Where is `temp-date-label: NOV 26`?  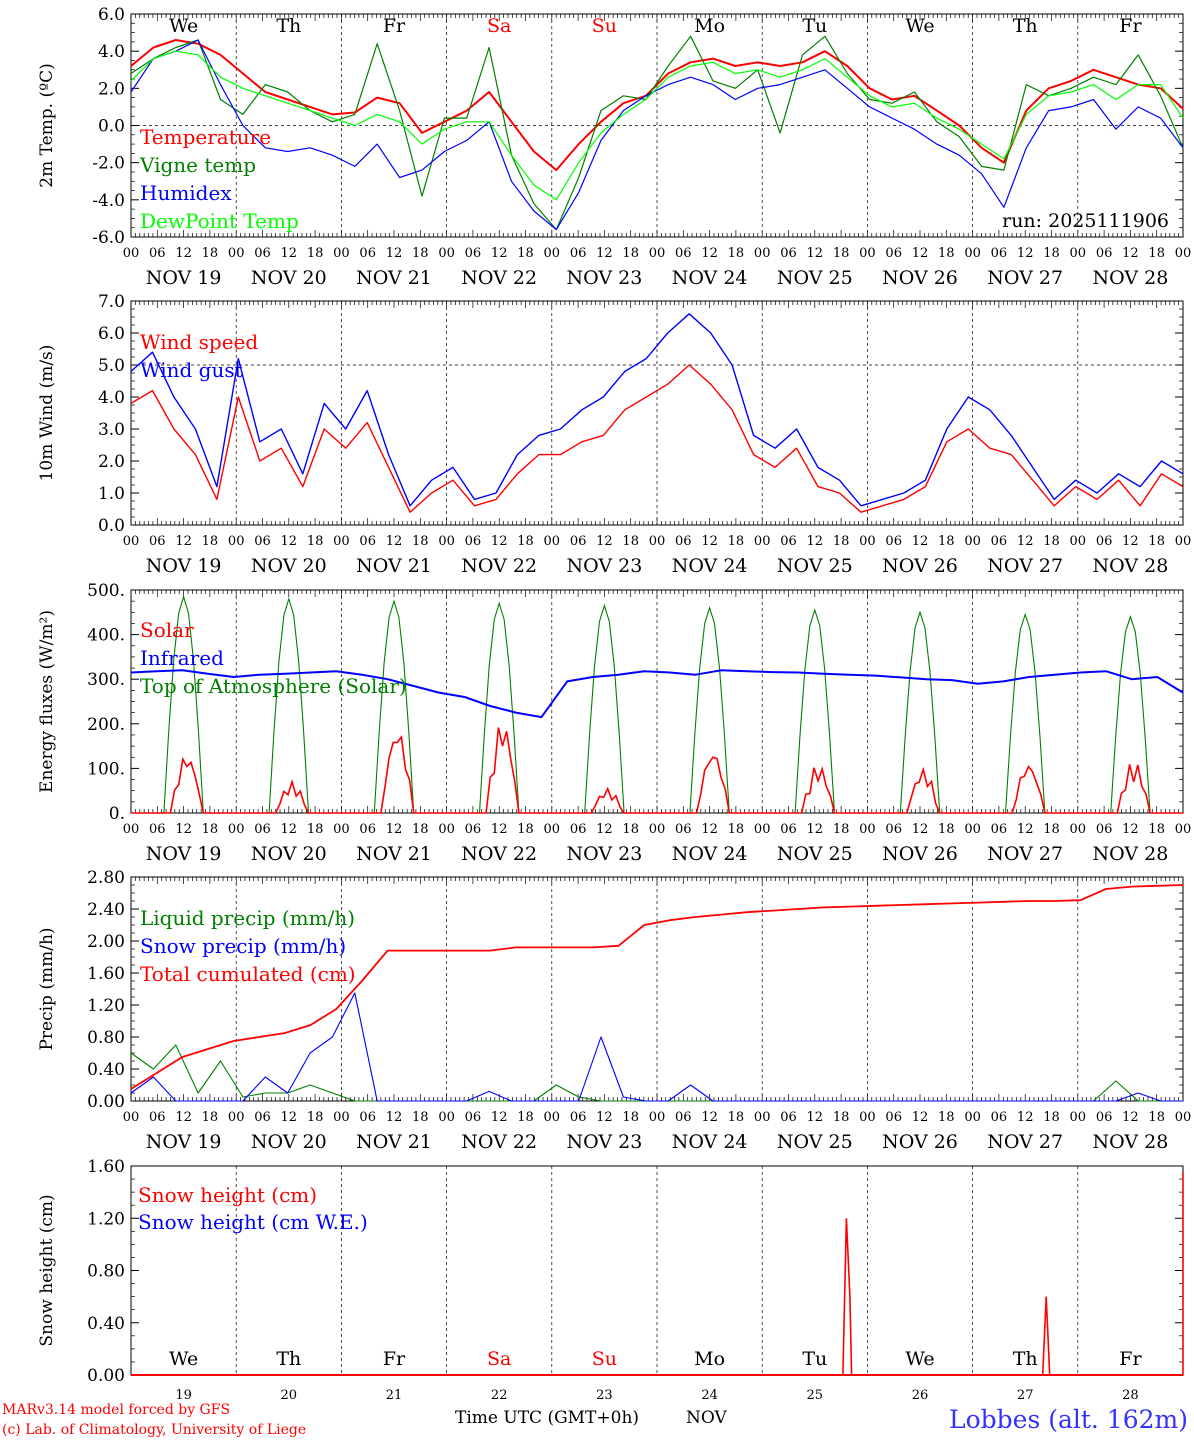
temp-date-label: NOV 26 is located at coordinates (920, 278).